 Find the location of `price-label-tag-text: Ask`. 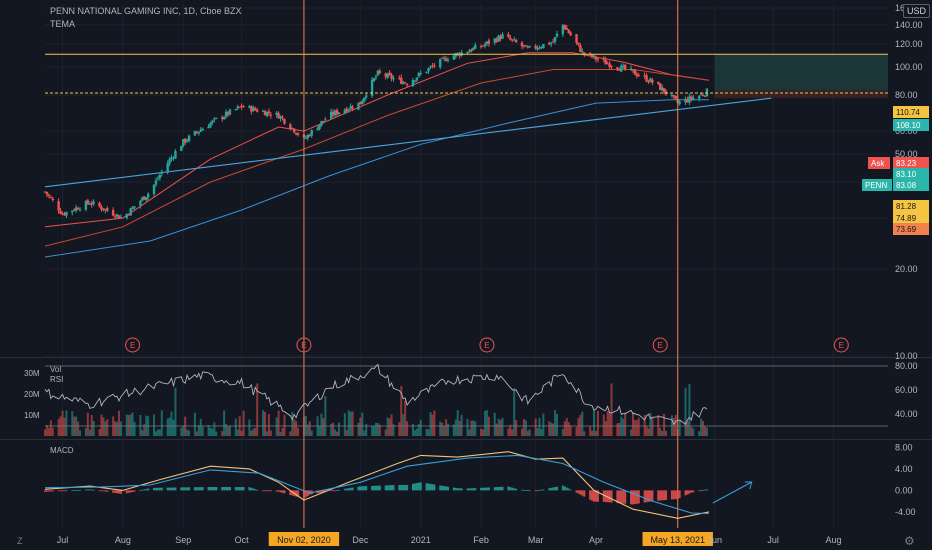

price-label-tag-text: Ask is located at coordinates (878, 163).